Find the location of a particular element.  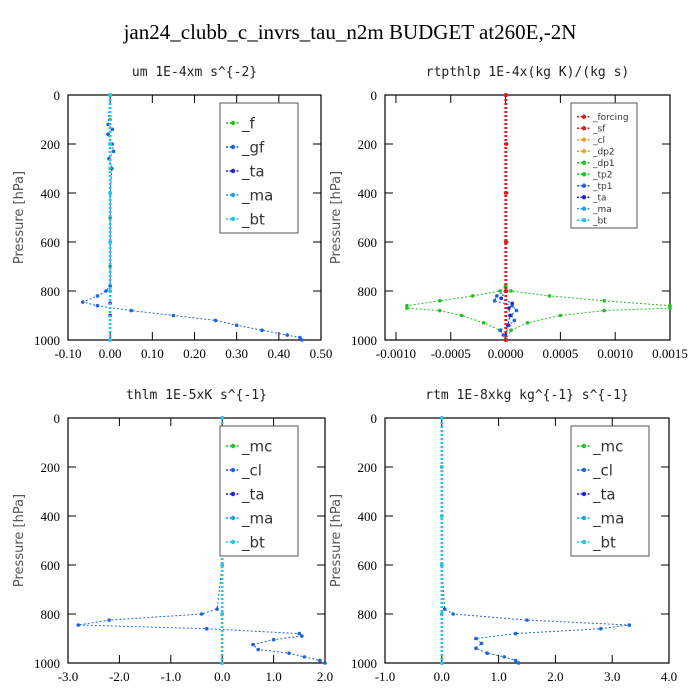

y-tick-label: 600 is located at coordinates (51, 242).